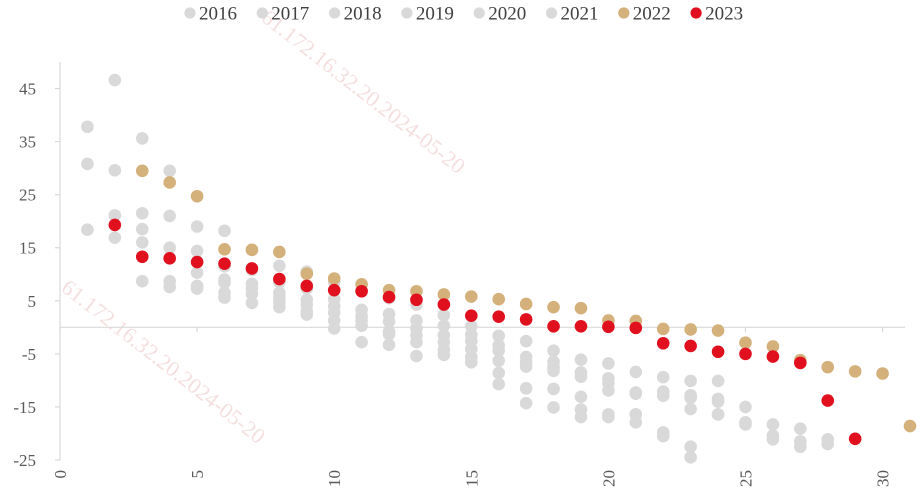 The width and height of the screenshot is (923, 502). I want to click on legend-item-2017: 2017, so click(282, 14).